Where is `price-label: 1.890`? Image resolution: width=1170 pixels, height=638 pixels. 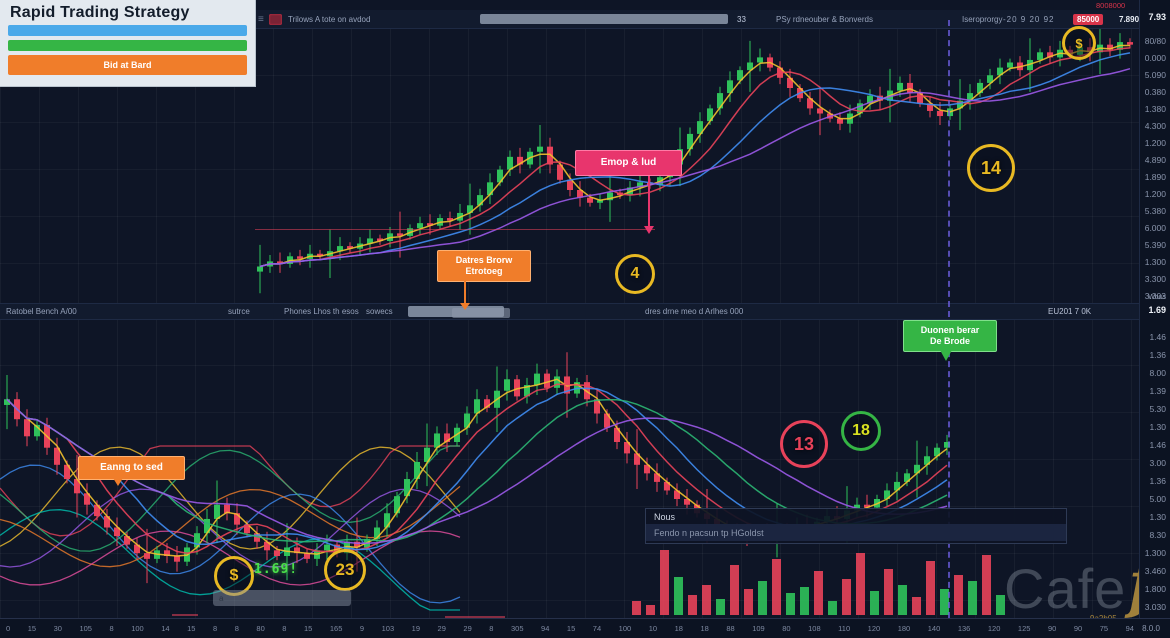
price-label: 1.890 is located at coordinates (1155, 177).